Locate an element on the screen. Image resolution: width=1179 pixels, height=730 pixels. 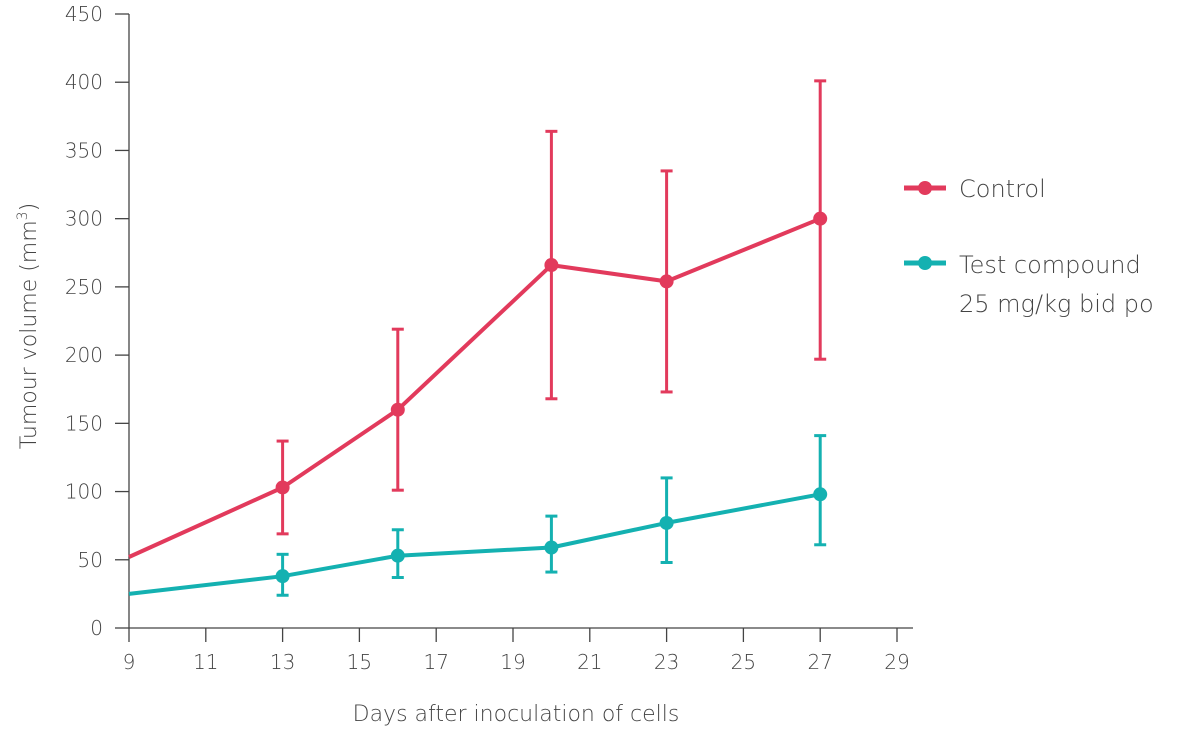
x-tick-label: 17 is located at coordinates (435, 662).